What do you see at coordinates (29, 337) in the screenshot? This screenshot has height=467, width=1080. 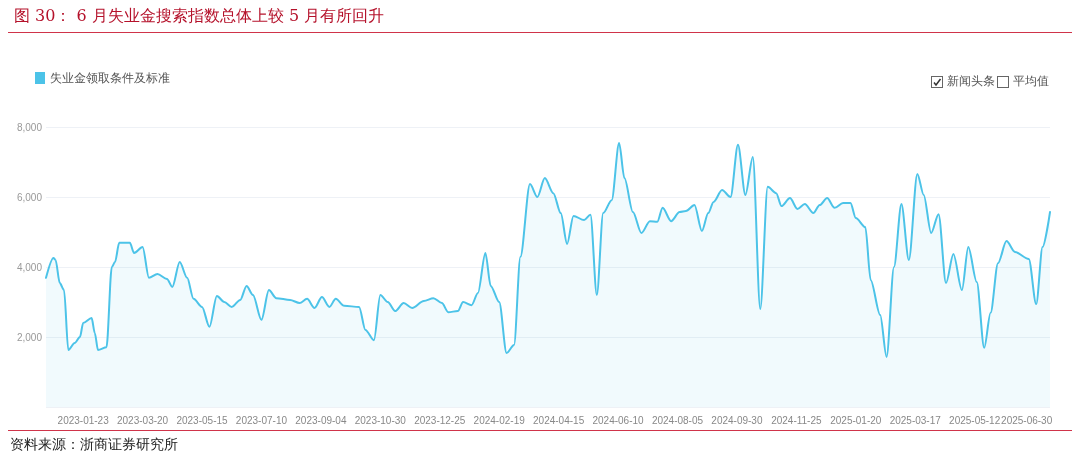 I see `y-tick-label: 2,000` at bounding box center [29, 337].